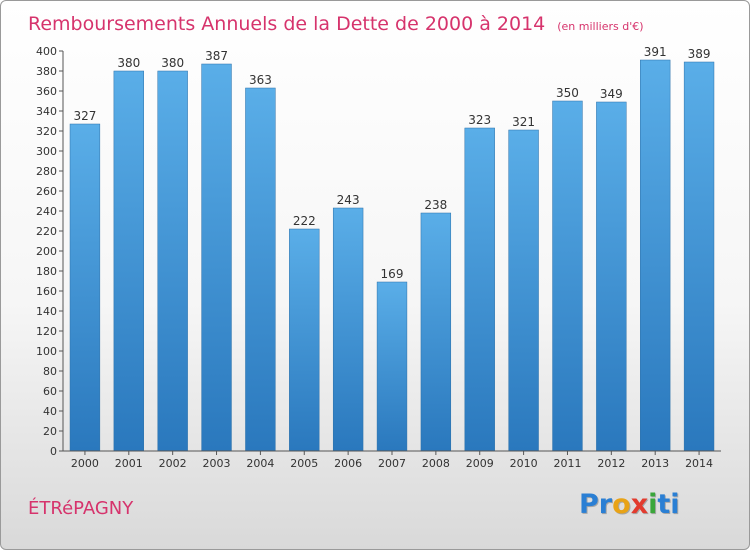 The image size is (750, 550). What do you see at coordinates (217, 463) in the screenshot?
I see `x-tick-label: 2003` at bounding box center [217, 463].